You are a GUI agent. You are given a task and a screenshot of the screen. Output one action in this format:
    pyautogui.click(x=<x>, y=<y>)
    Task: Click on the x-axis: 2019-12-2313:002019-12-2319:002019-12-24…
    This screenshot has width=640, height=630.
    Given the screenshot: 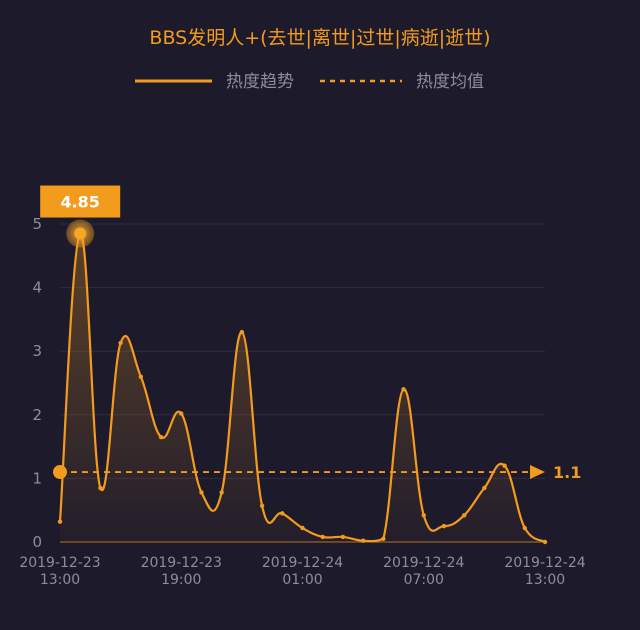 What is the action you would take?
    pyautogui.click(x=302, y=571)
    